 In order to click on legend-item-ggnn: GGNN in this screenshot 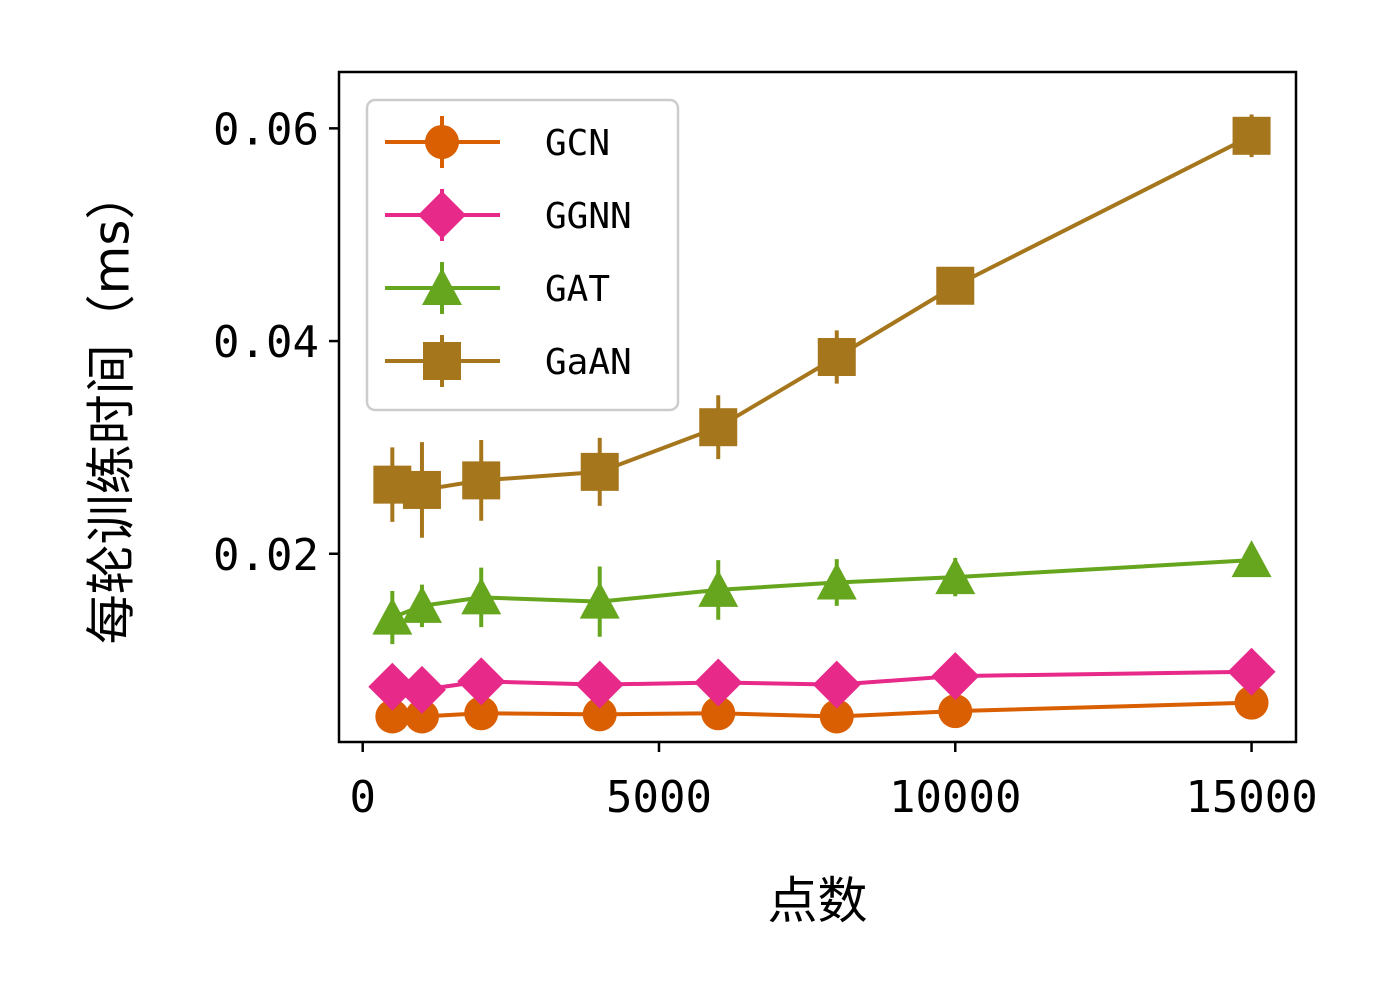, I will do `click(508, 215)`.